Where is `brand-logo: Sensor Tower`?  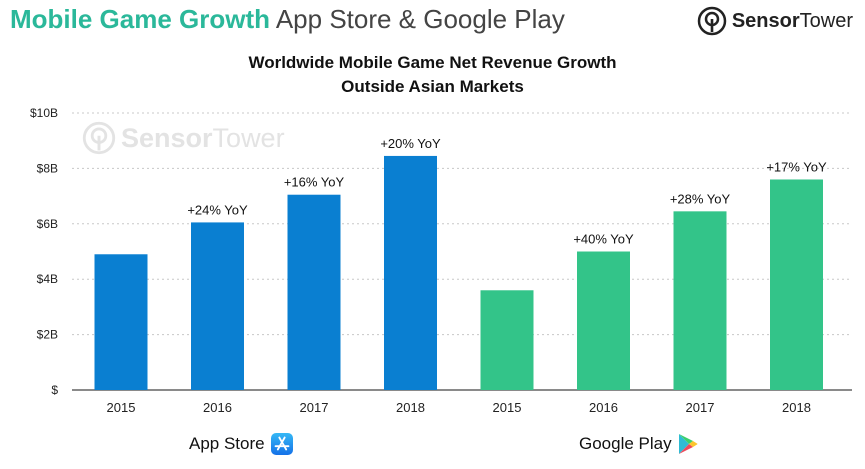 brand-logo: Sensor Tower is located at coordinates (775, 21).